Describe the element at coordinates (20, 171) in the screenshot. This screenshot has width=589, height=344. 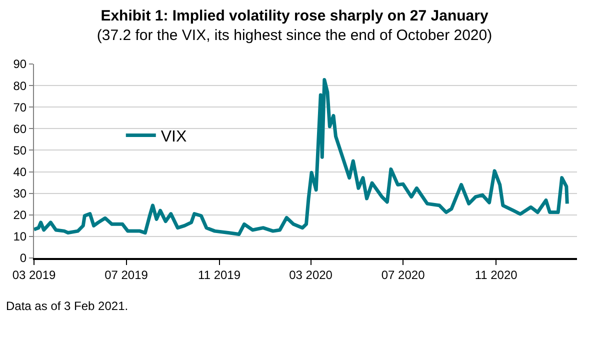
I see `y-tick-label: 40` at that location.